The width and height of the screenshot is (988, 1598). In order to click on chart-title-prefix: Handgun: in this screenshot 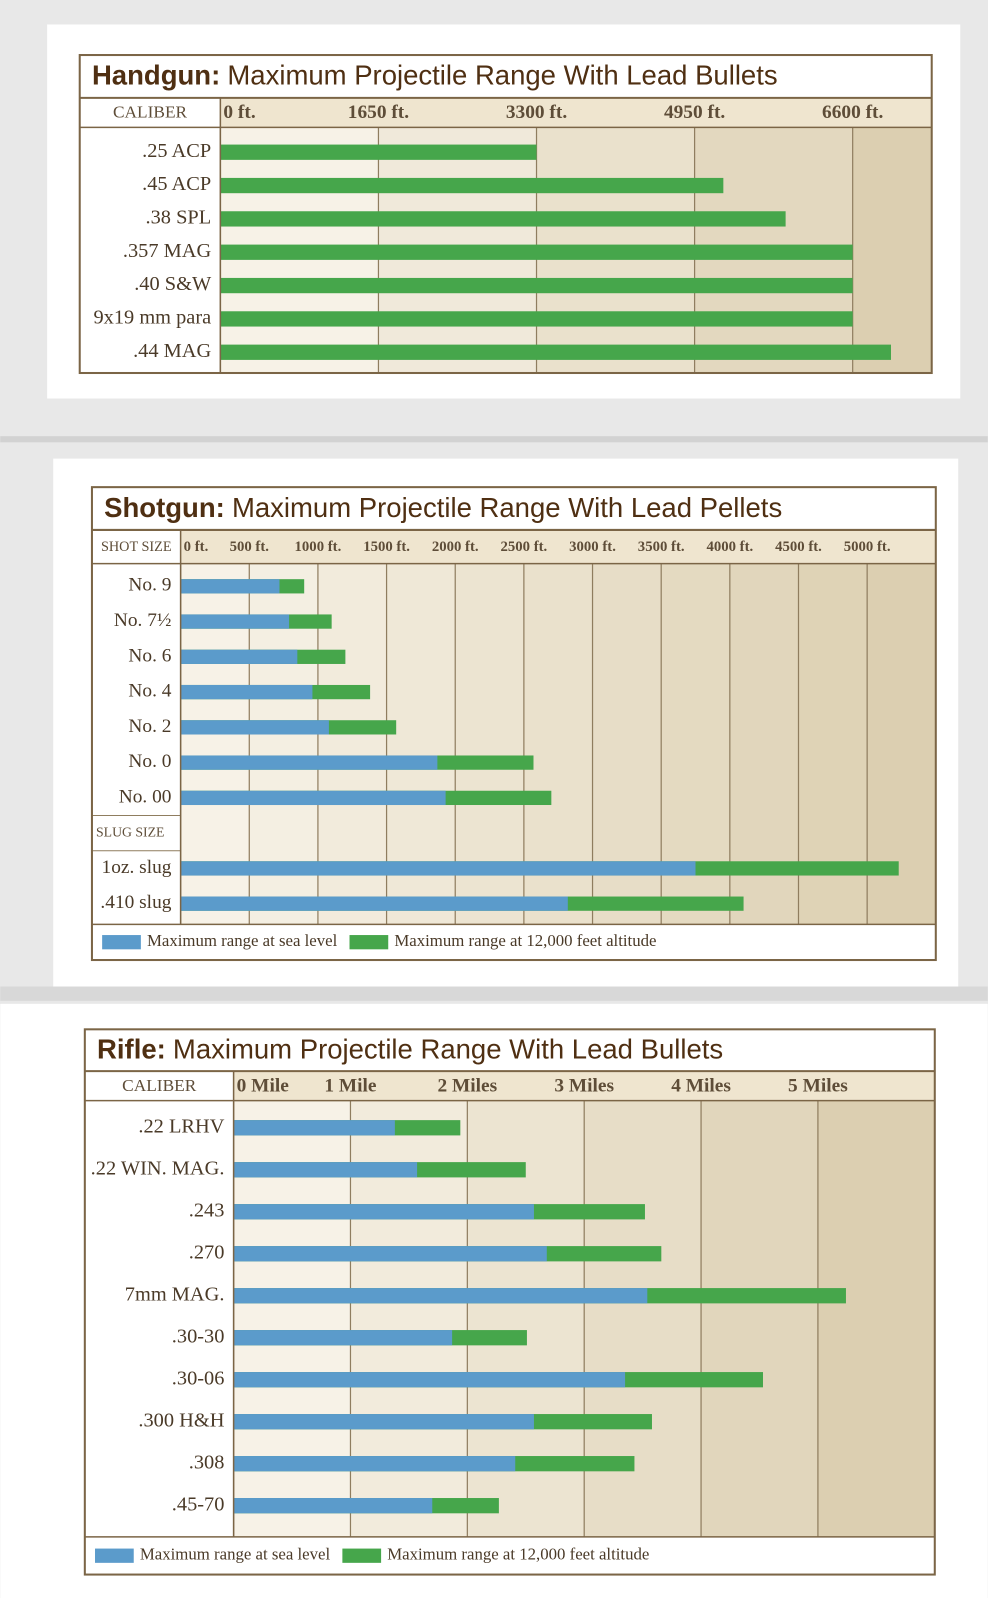, I will do `click(156, 75)`.